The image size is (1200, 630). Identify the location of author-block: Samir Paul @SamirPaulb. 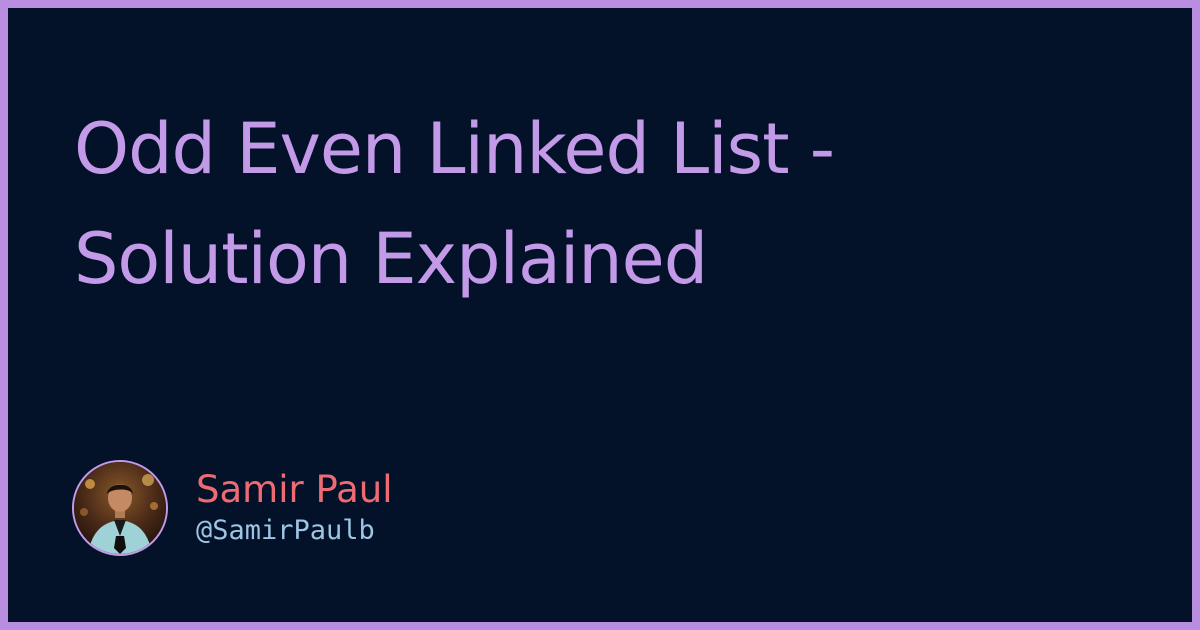
(232, 508).